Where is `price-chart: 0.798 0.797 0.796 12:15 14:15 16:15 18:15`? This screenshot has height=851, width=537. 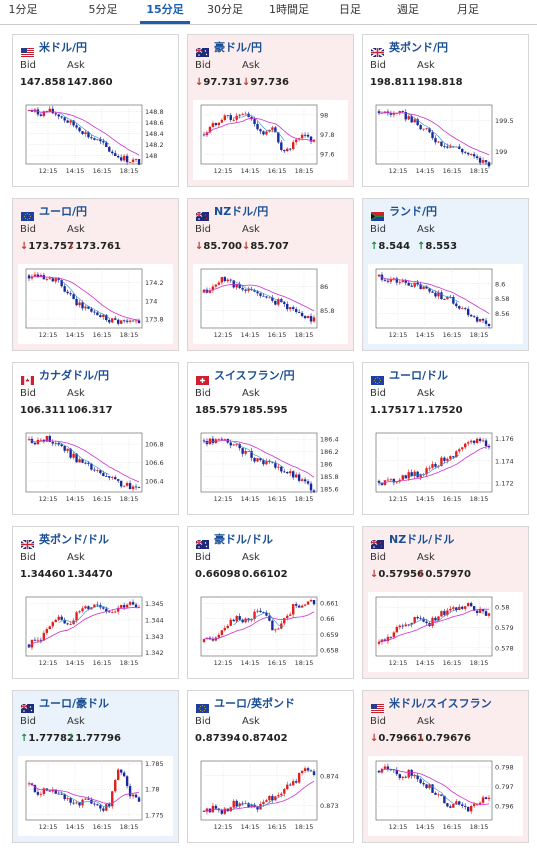 price-chart: 0.798 0.797 0.796 12:15 14:15 16:15 18:15 is located at coordinates (445, 796).